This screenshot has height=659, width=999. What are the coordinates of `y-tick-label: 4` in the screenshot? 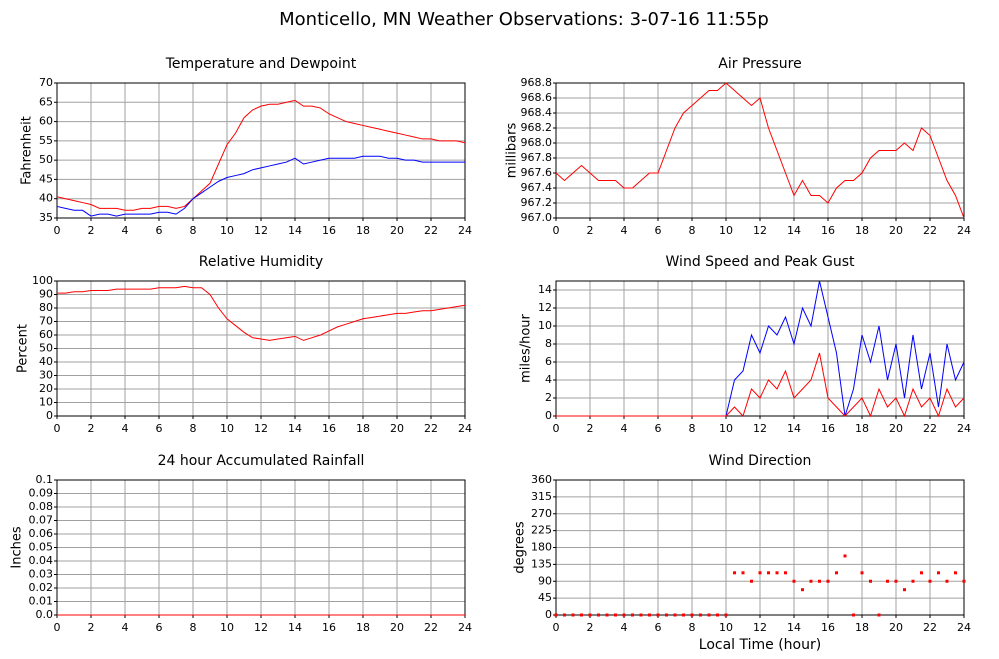 It's located at (548, 379).